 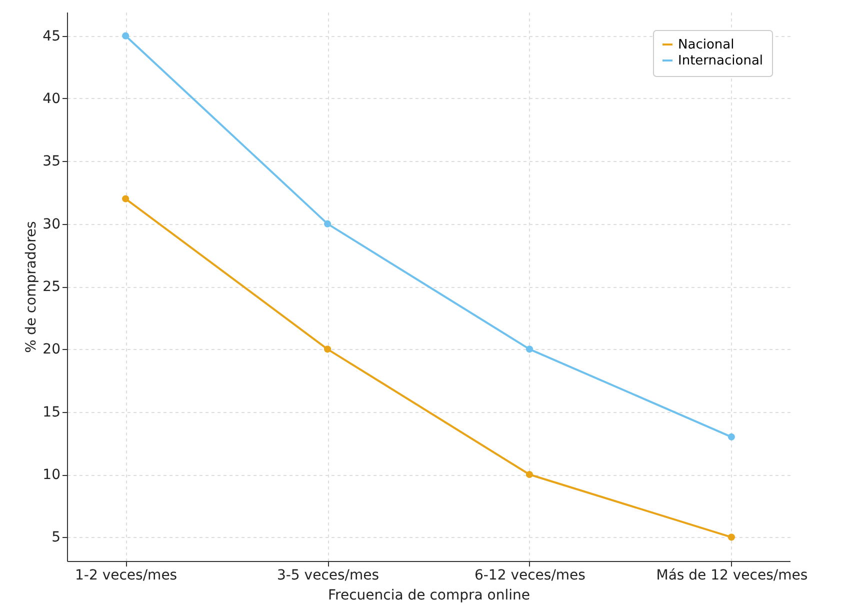 I want to click on x-tick-label: 6-12 veces/mes, so click(x=530, y=576).